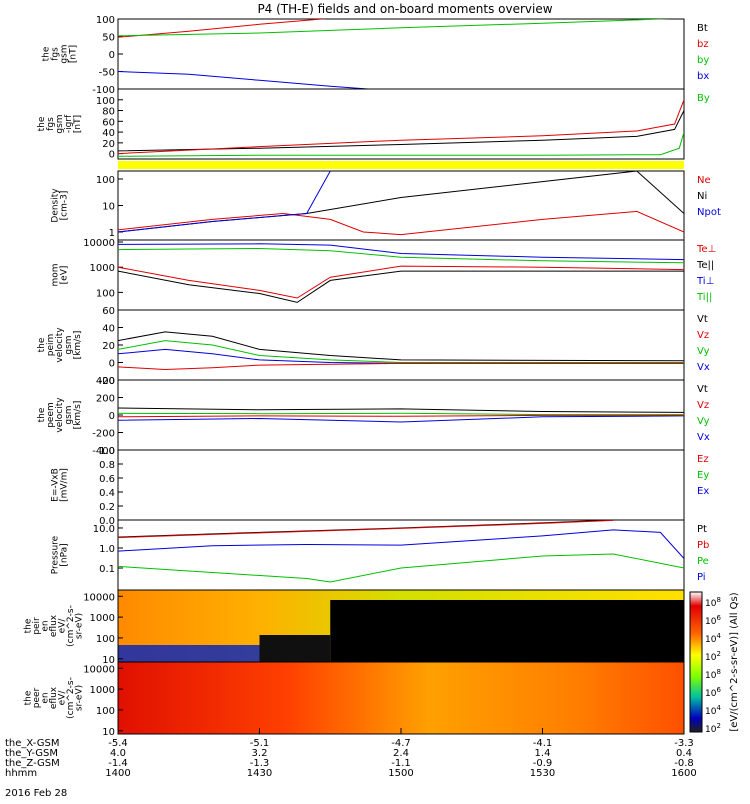  What do you see at coordinates (117, 773) in the screenshot?
I see `x-axis-value: 1400` at bounding box center [117, 773].